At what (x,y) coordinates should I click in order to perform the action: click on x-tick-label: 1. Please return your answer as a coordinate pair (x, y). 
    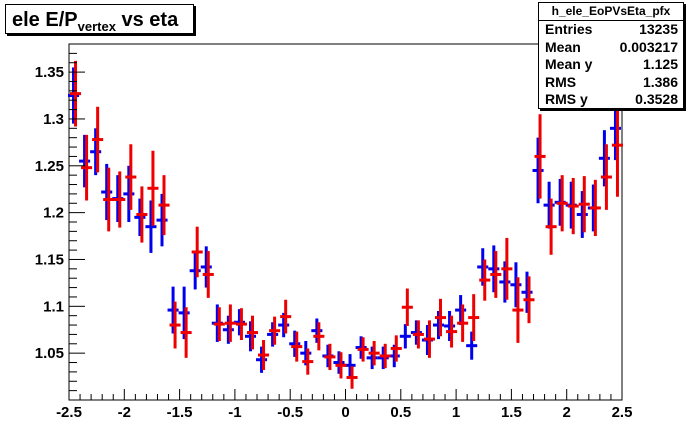
    Looking at the image, I should click on (456, 412).